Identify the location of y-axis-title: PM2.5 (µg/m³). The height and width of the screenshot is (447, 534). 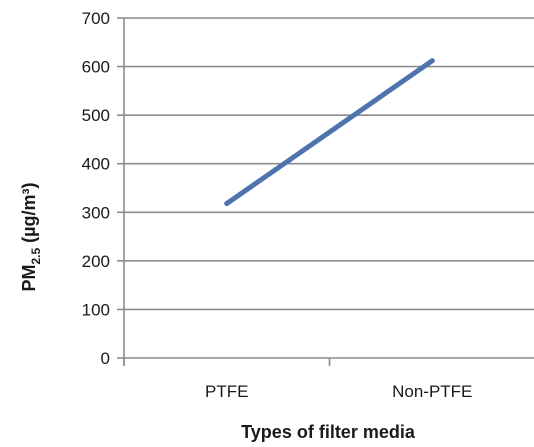
(31, 236).